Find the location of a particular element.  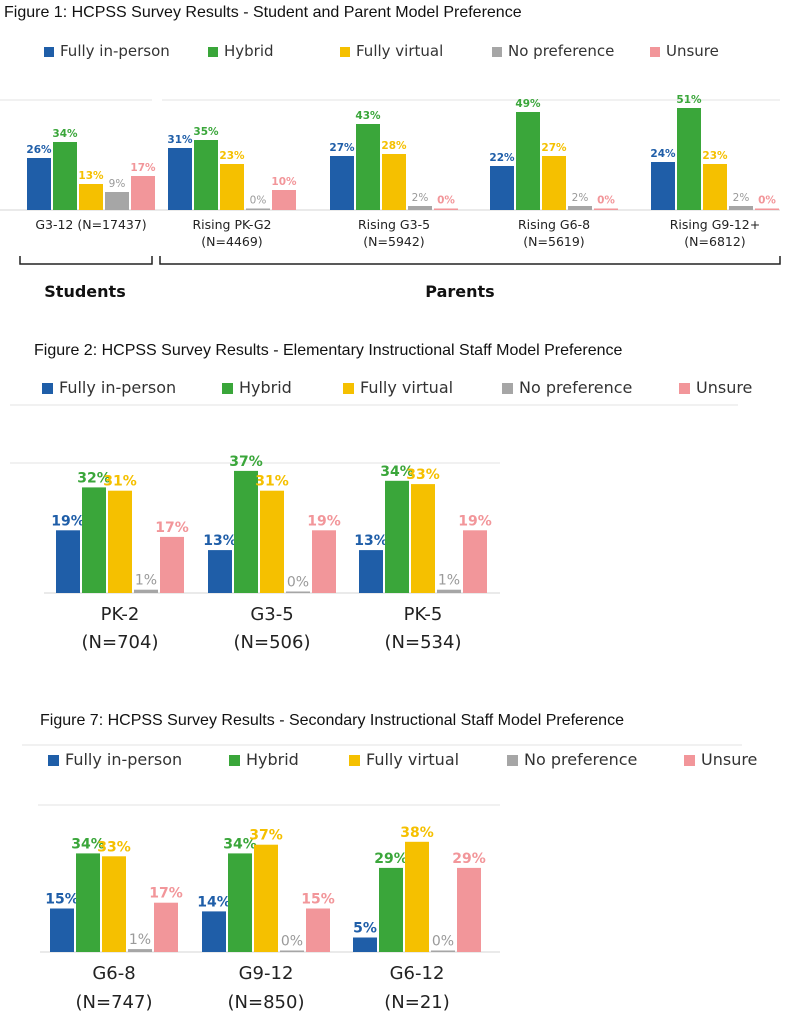

data-label-hybrid-g9-12-n-850: 34% is located at coordinates (240, 844).